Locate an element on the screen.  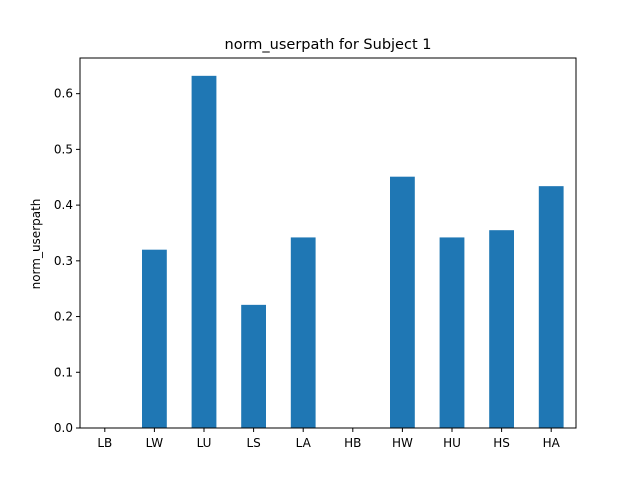
bar-hw is located at coordinates (402, 302).